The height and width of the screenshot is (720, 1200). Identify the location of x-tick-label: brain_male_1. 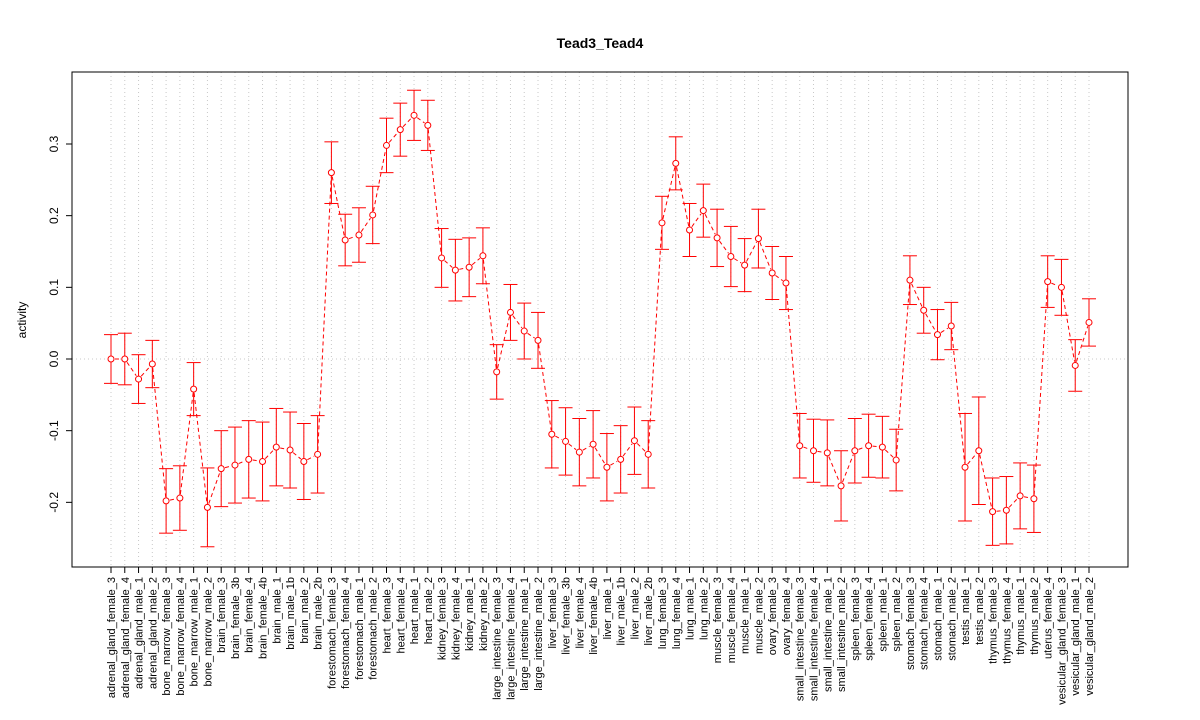
(277, 610).